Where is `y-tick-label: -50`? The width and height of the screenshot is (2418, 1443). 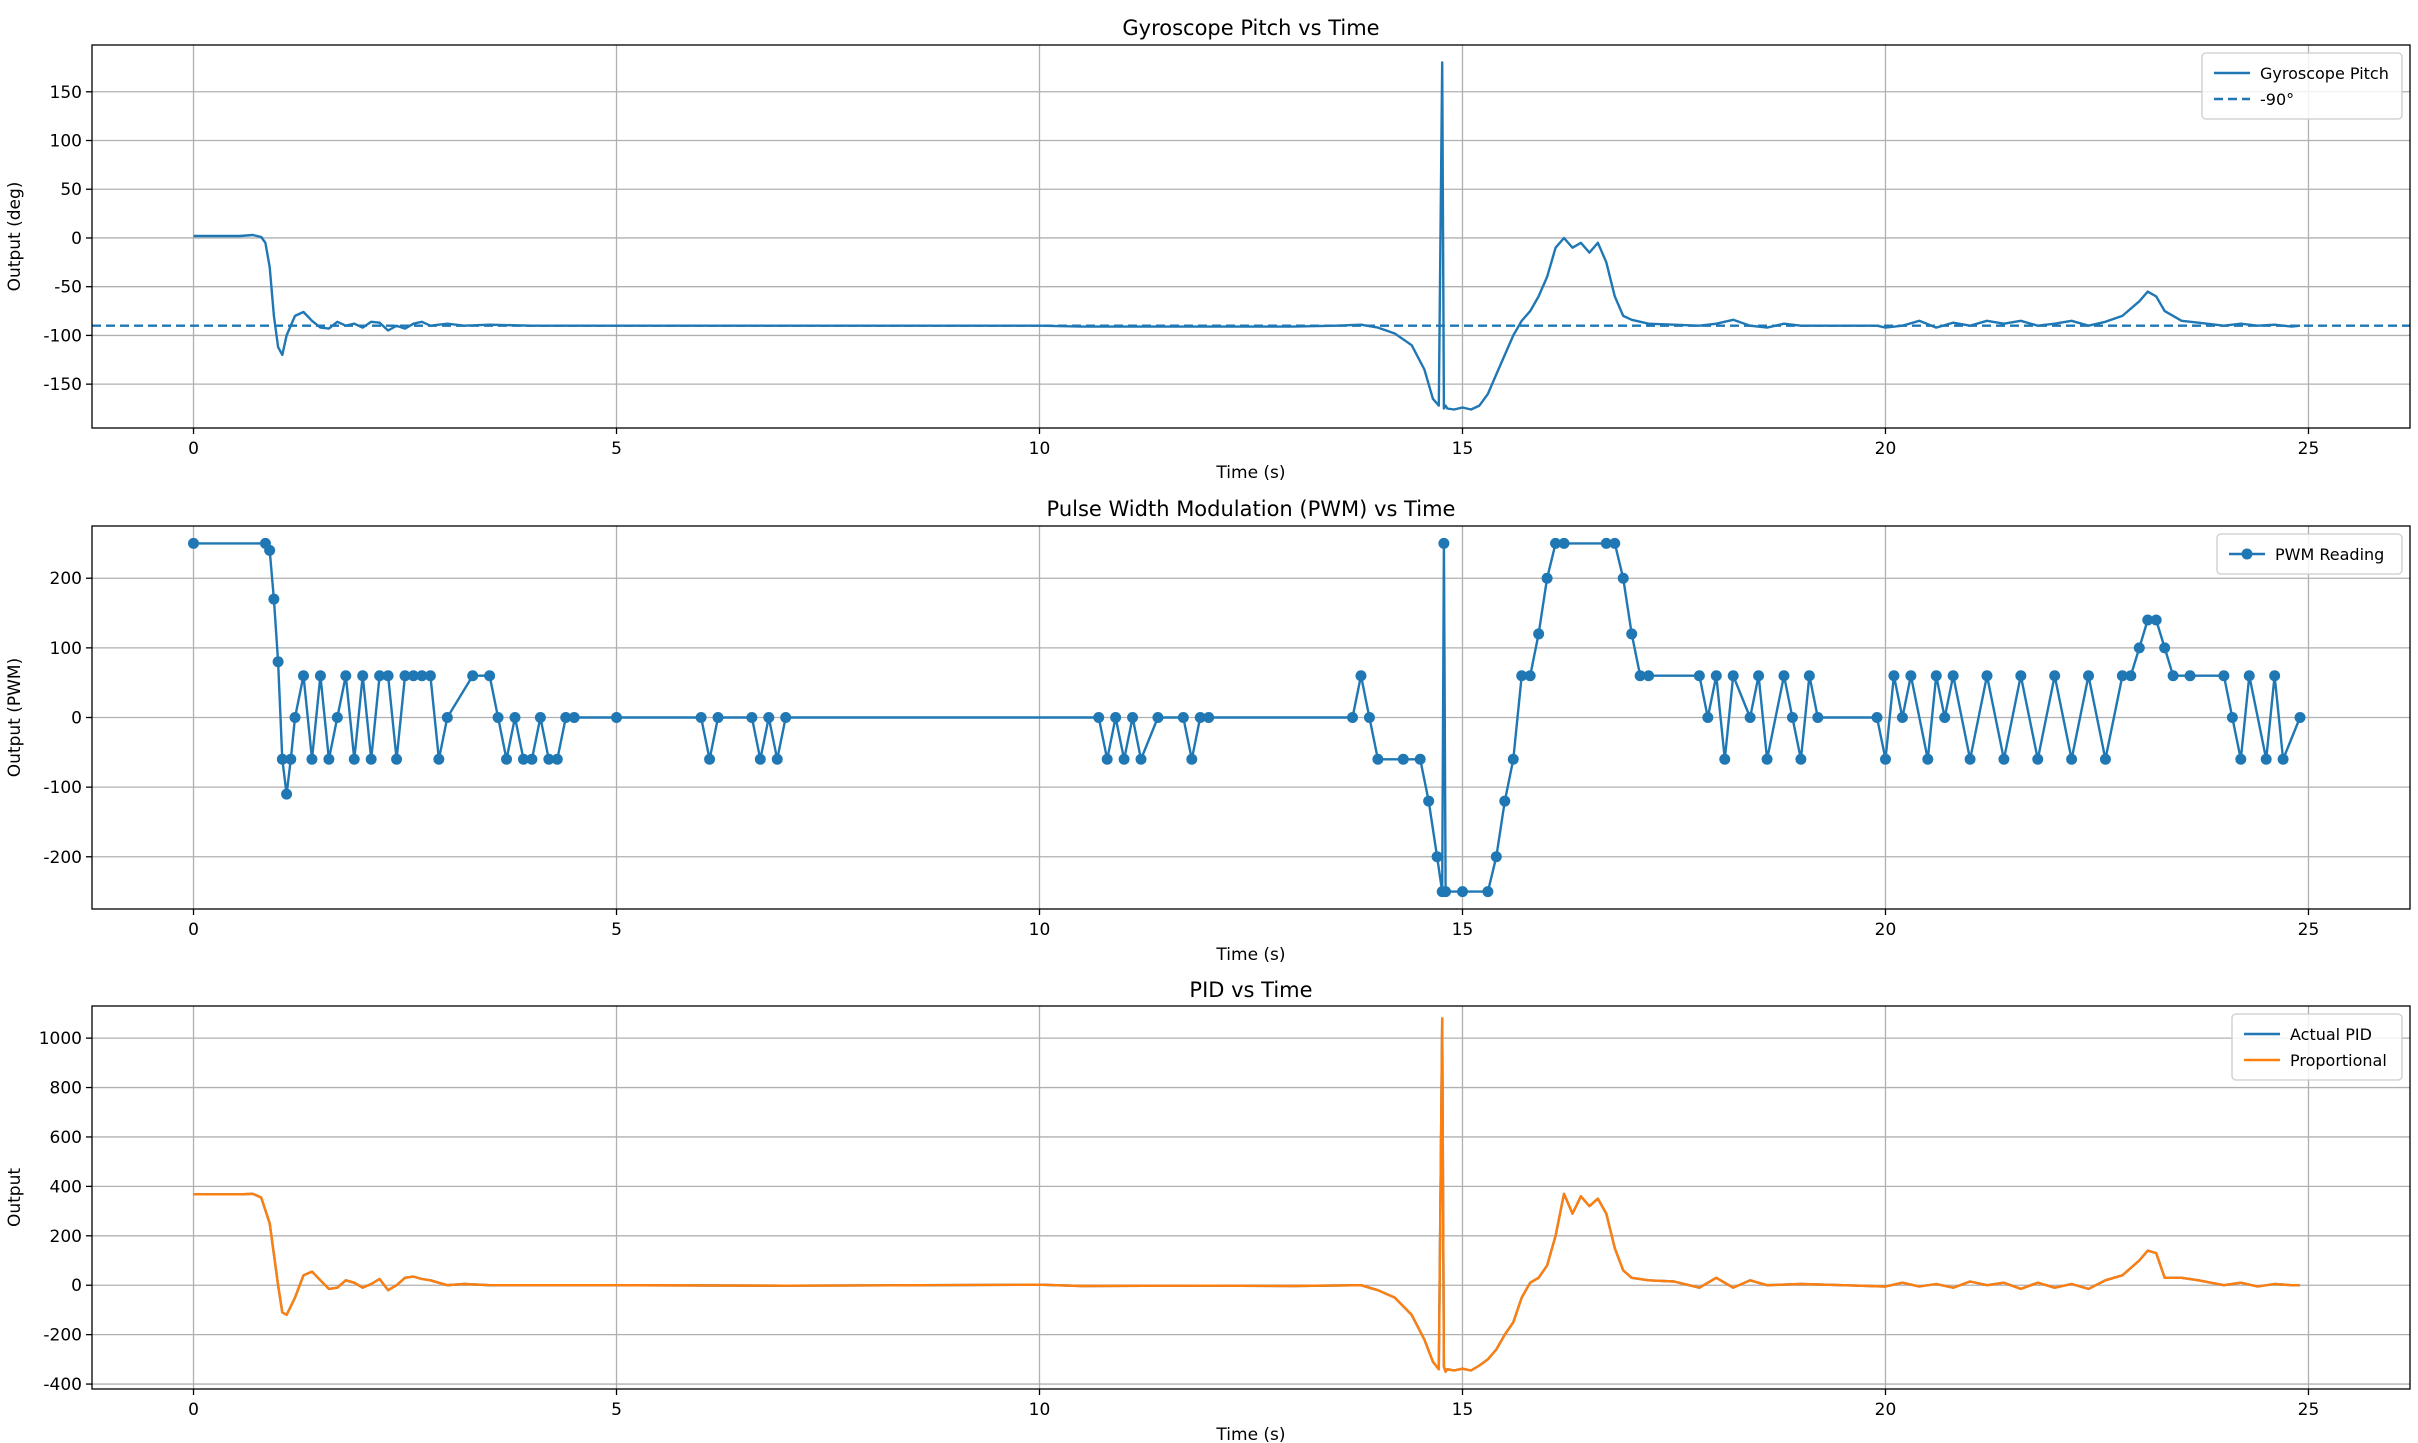
y-tick-label: -50 is located at coordinates (68, 288).